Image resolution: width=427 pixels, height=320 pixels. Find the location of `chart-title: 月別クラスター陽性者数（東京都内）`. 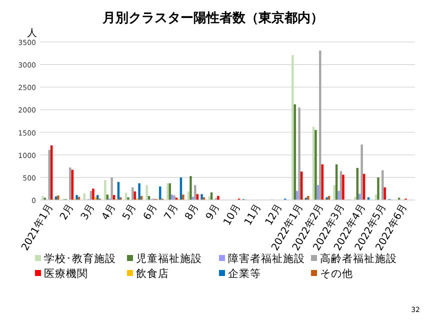

chart-title: 月別クラスター陽性者数（東京都内） is located at coordinates (213, 18).